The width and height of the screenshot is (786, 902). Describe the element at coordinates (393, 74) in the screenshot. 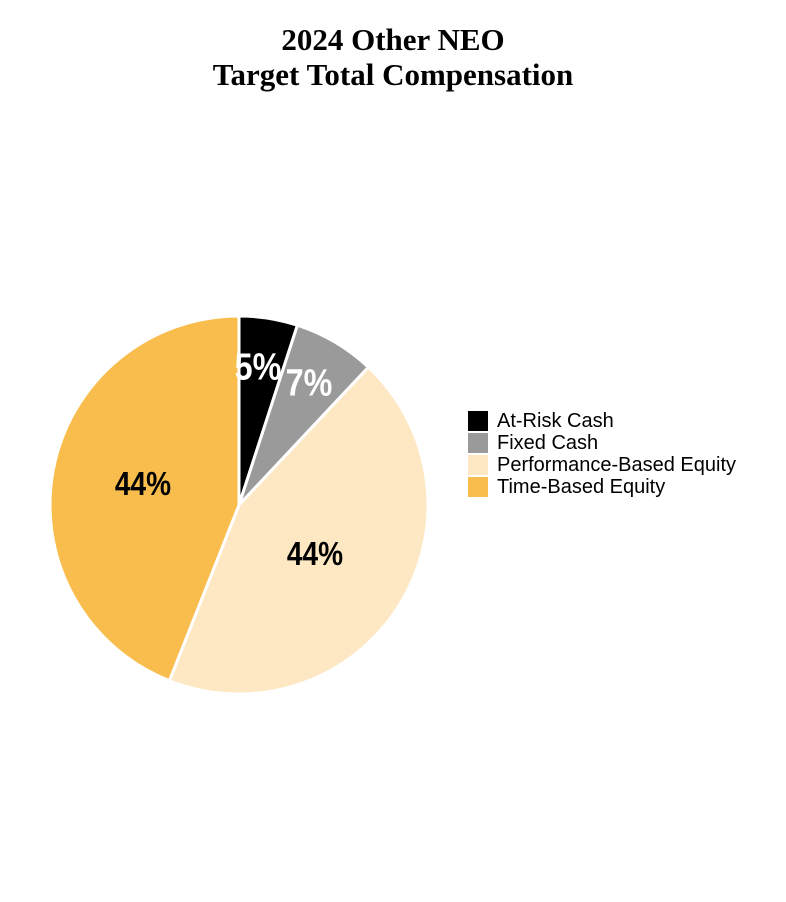

I see `chart-title-line-2: Target Total Compensation` at that location.